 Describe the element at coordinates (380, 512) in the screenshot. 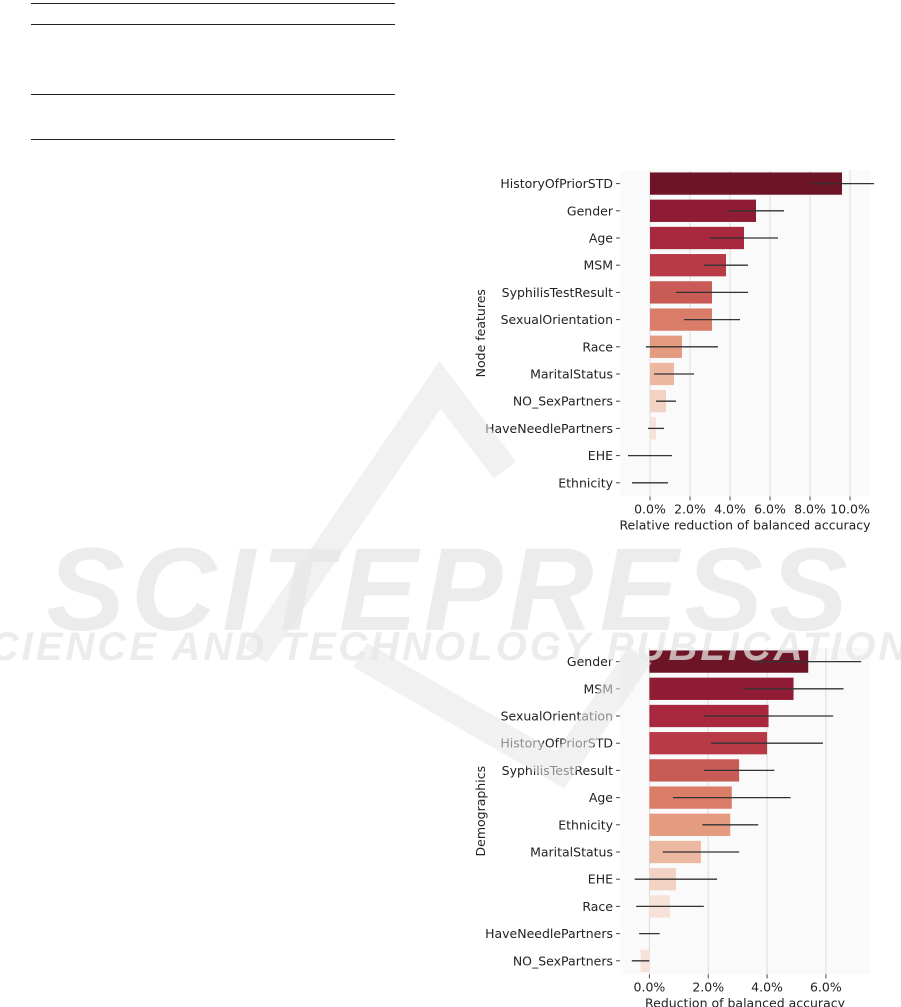

I see `watermark-arrow-shape` at that location.